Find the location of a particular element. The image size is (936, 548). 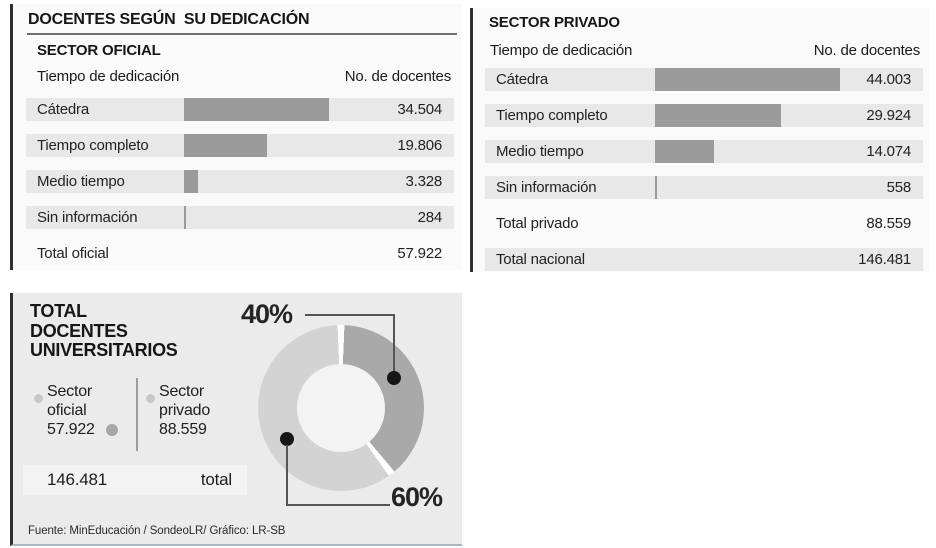

national-total-box: 146.481 total is located at coordinates (135, 480).